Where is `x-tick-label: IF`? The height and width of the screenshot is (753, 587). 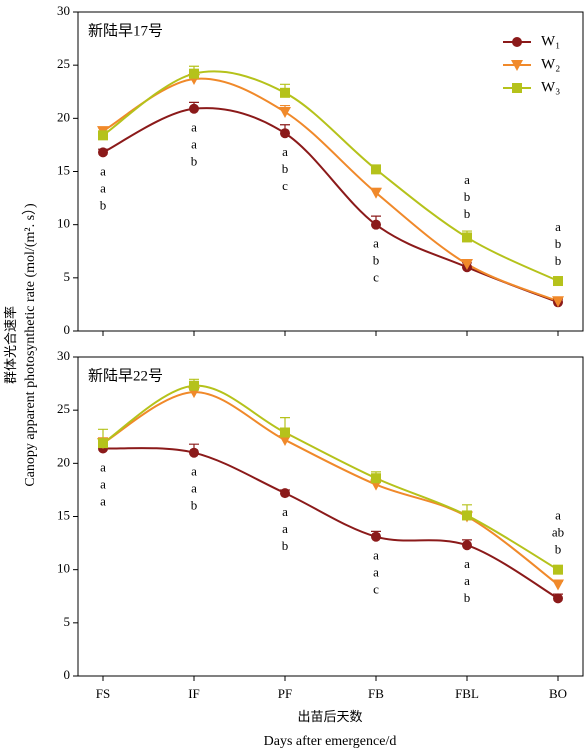
x-tick-label: IF is located at coordinates (194, 693).